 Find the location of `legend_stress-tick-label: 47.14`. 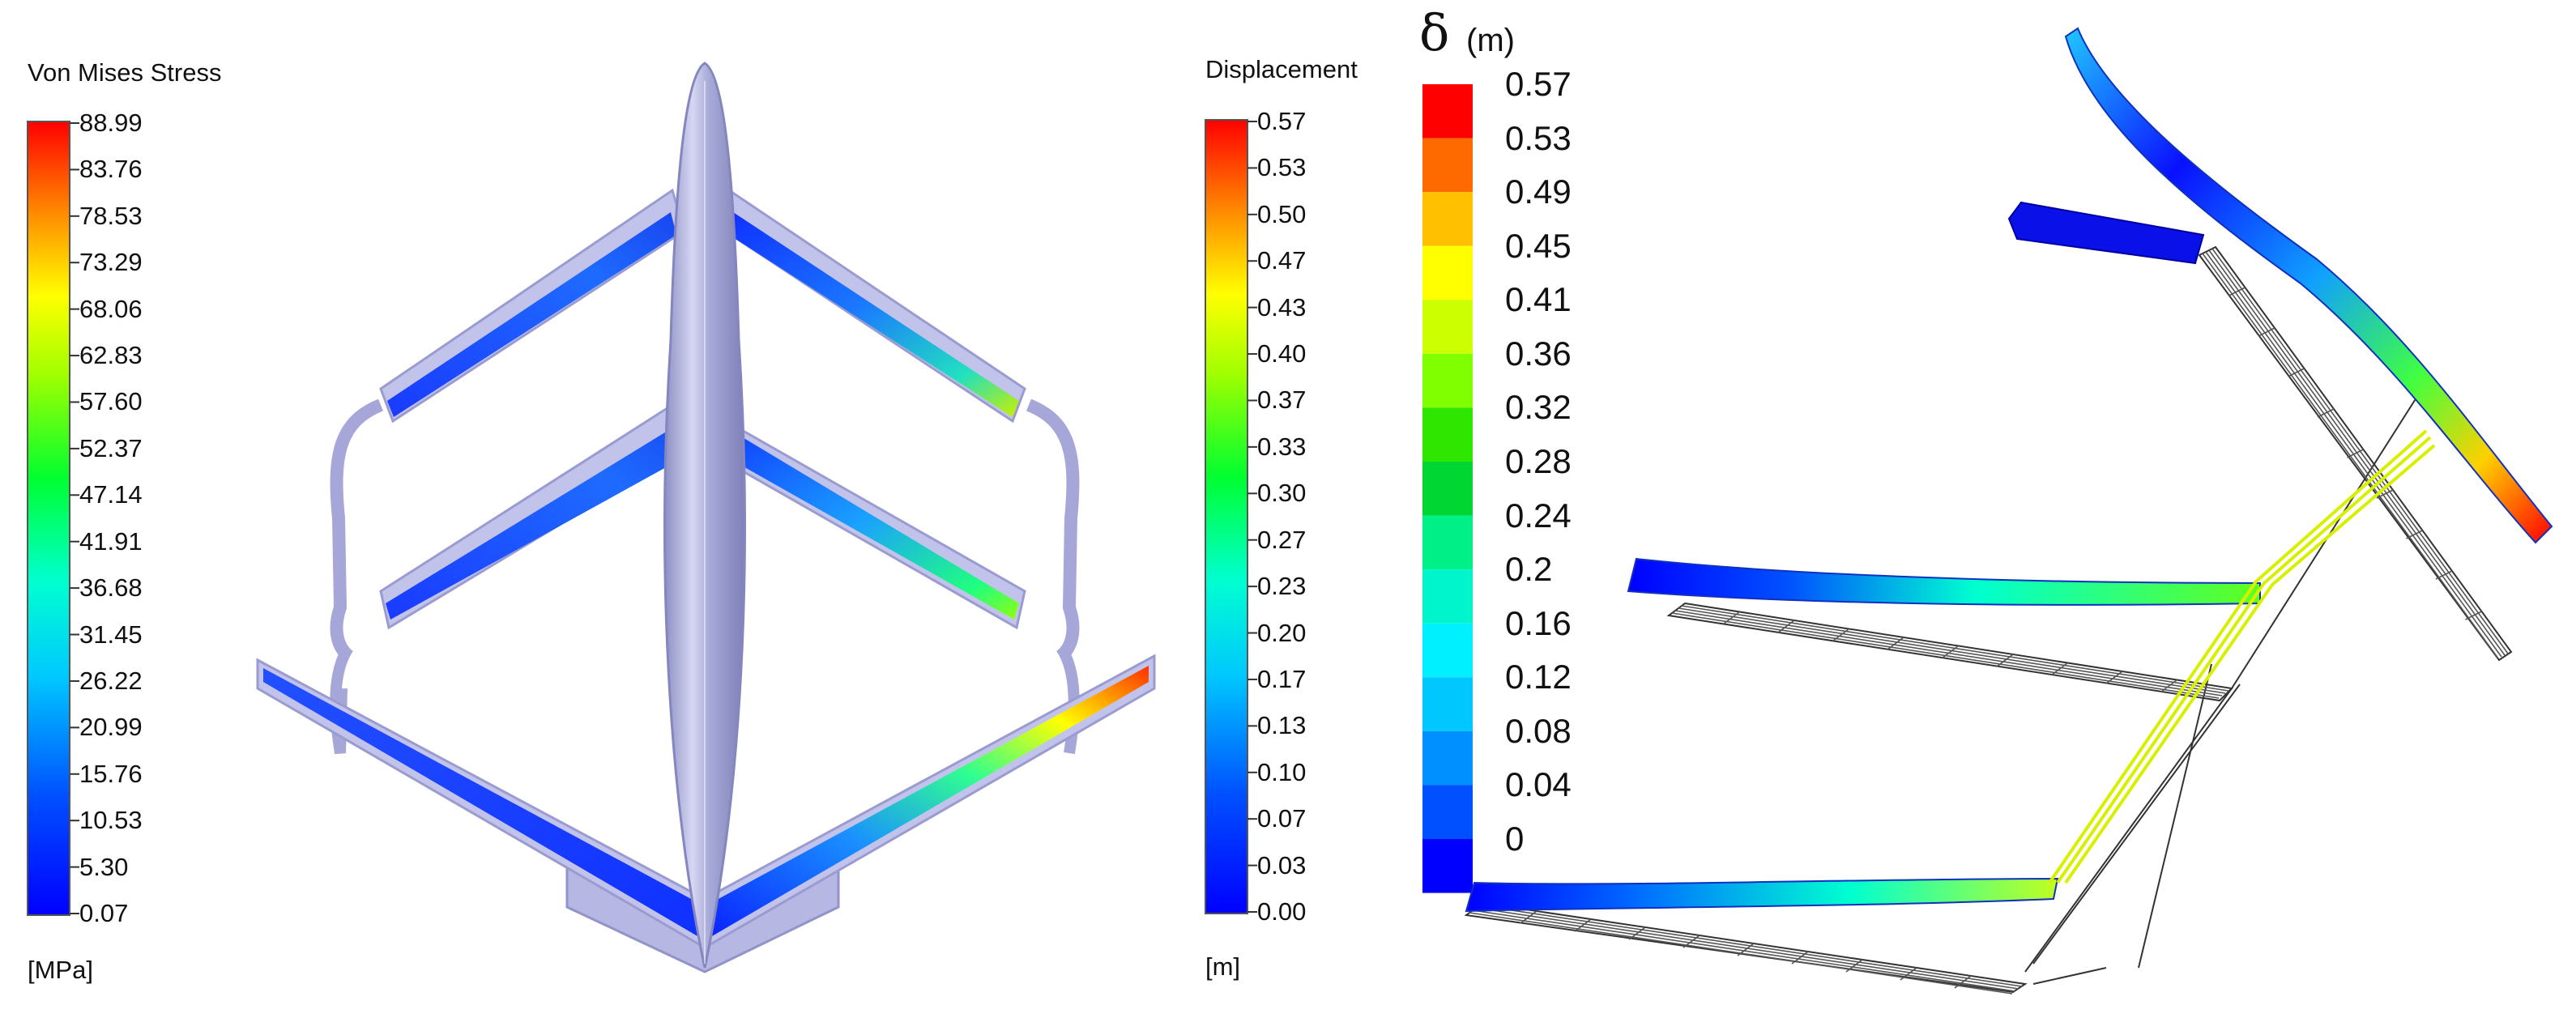

legend_stress-tick-label: 47.14 is located at coordinates (111, 495).